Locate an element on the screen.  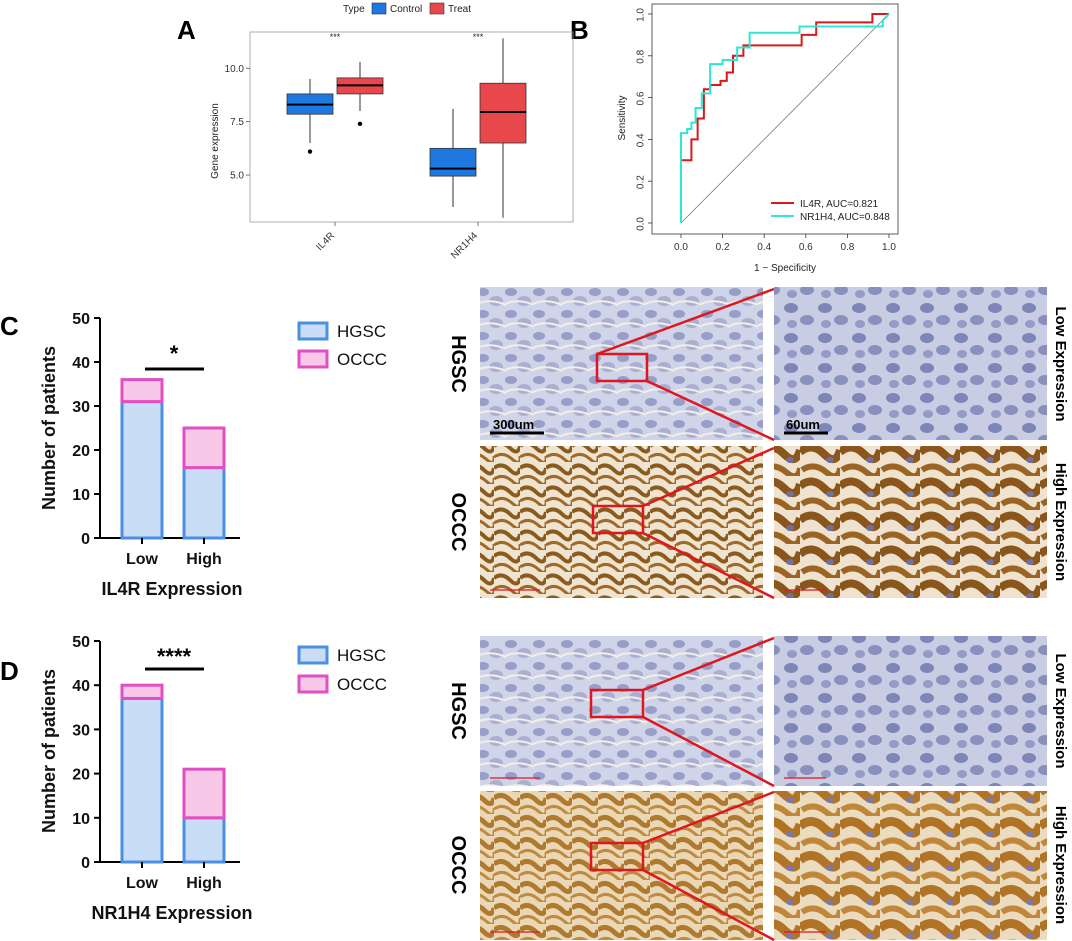
x-tick-label: 0.2 is located at coordinates (723, 247).